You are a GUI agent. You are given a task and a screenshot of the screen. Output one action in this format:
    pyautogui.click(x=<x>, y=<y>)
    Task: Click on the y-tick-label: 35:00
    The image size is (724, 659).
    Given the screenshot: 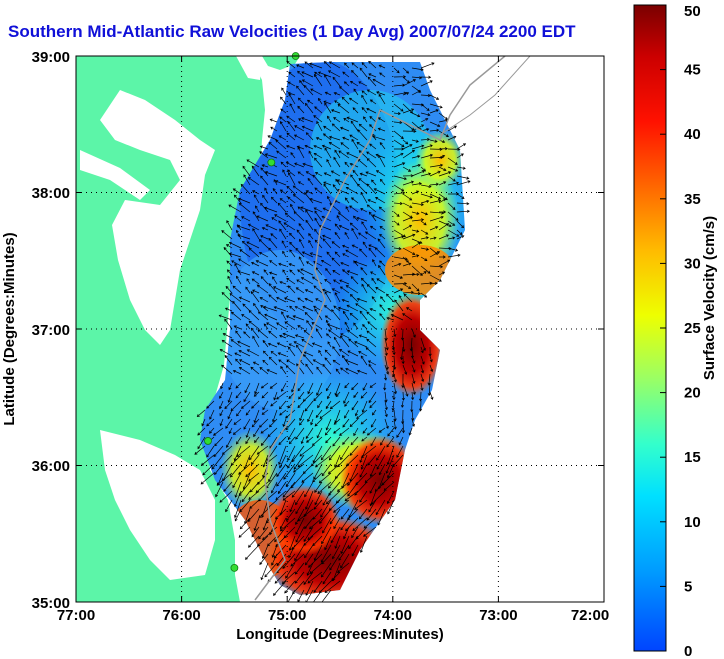 What is the action you would take?
    pyautogui.click(x=51, y=603)
    